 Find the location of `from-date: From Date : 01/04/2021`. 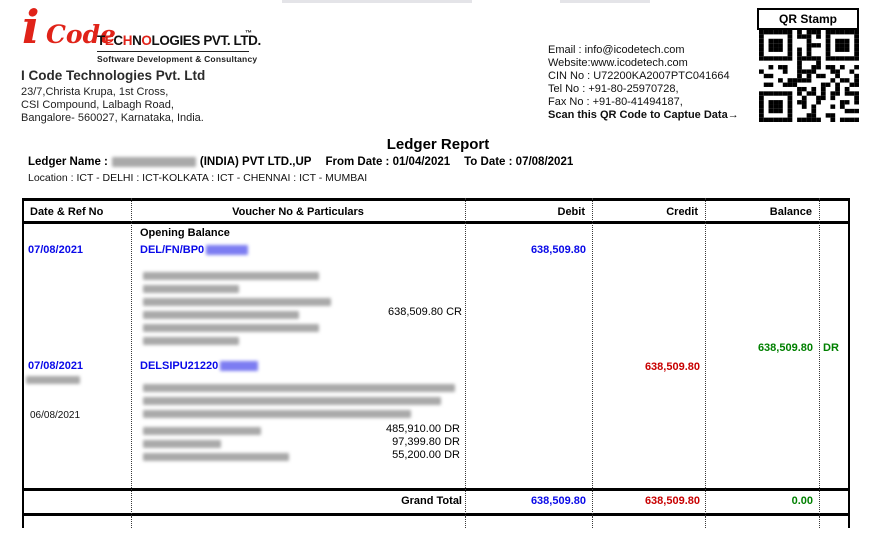

from-date: From Date : 01/04/2021 is located at coordinates (388, 162).